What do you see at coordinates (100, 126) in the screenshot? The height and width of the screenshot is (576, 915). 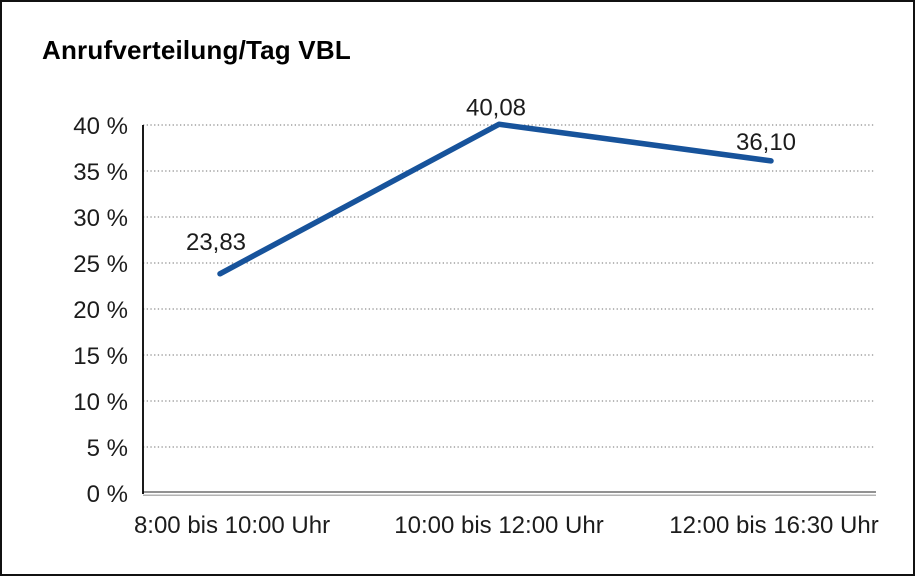 I see `y-tick-label: 40 %` at bounding box center [100, 126].